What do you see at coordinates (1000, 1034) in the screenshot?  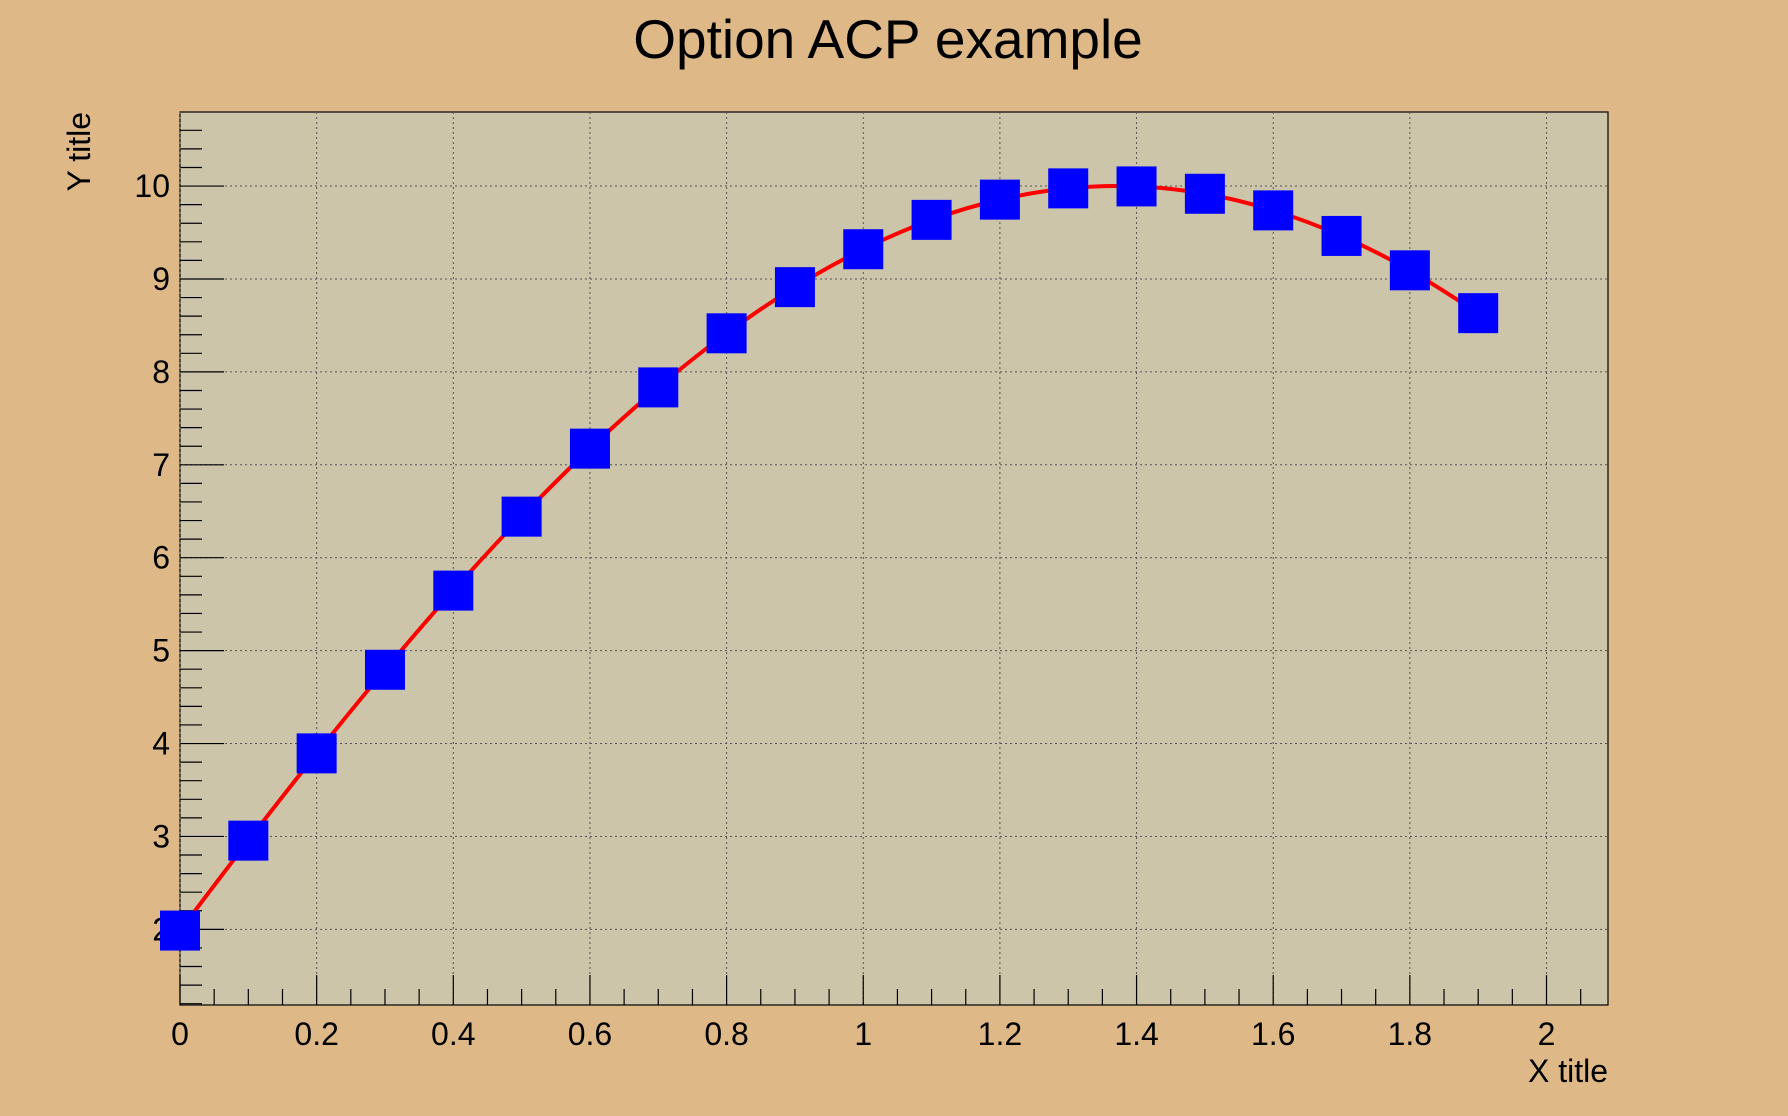 I see `x-tick-label: 1.2` at bounding box center [1000, 1034].